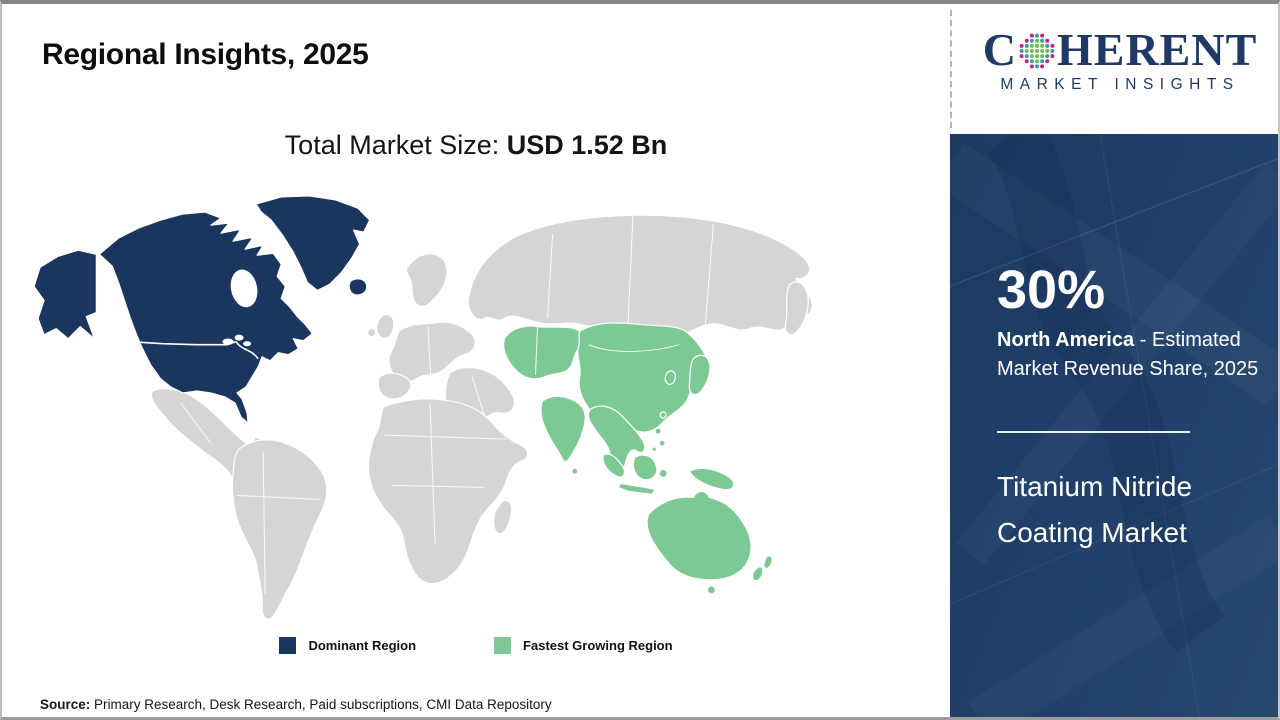  I want to click on region-taiwan, so click(663, 415).